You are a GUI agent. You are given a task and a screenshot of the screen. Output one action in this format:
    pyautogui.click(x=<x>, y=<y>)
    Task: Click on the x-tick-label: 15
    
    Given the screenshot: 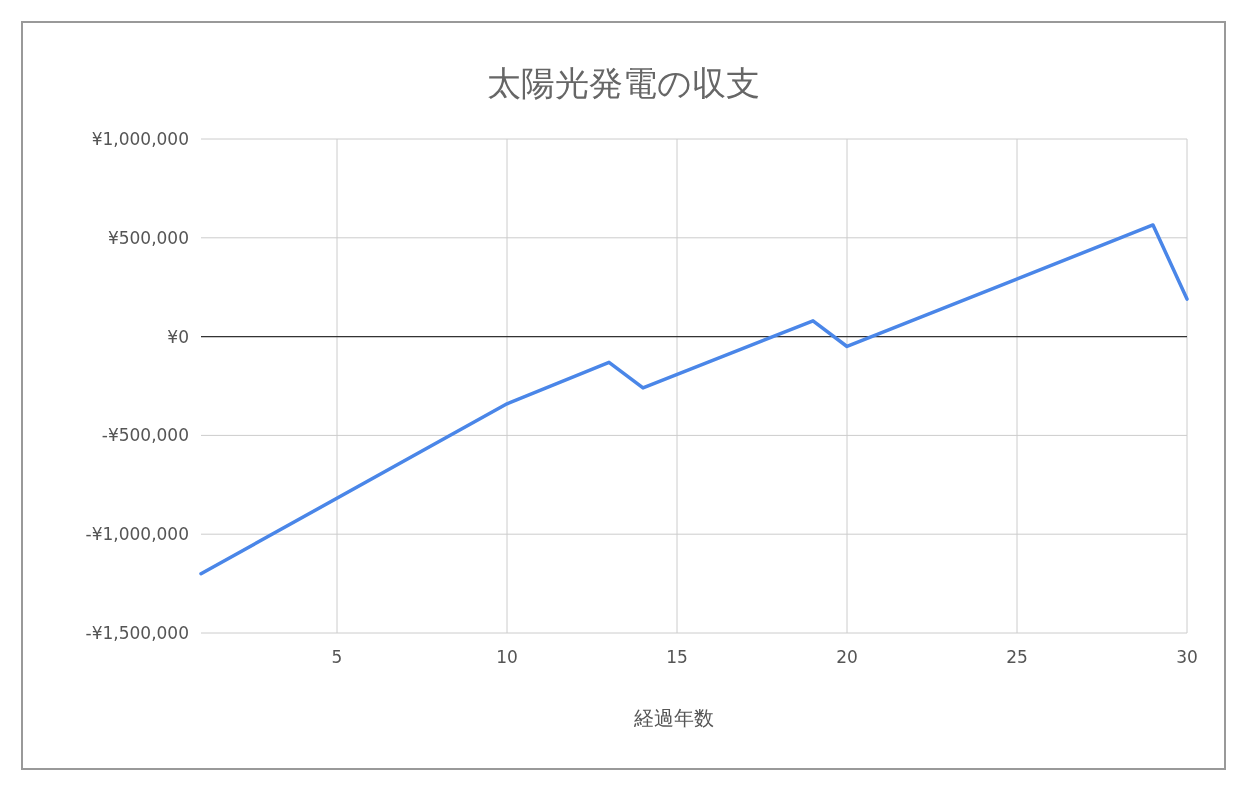 What is the action you would take?
    pyautogui.click(x=677, y=657)
    